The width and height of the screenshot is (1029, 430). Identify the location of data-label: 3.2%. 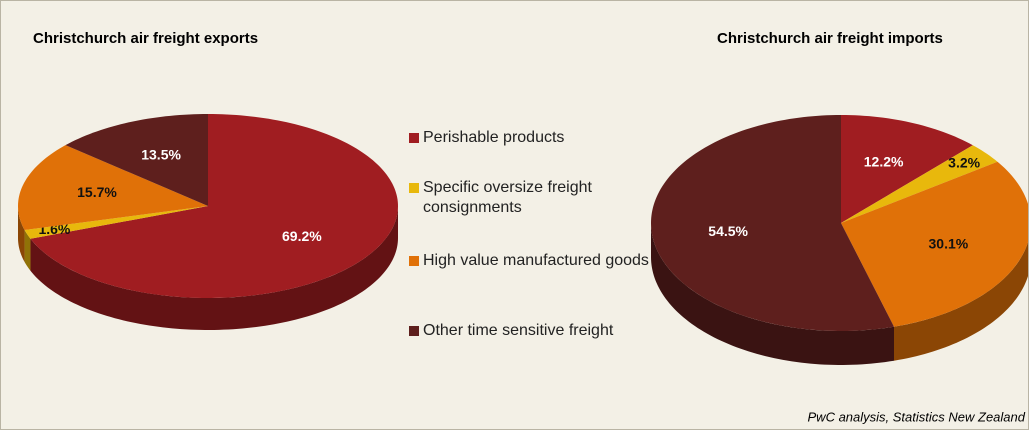
(964, 162).